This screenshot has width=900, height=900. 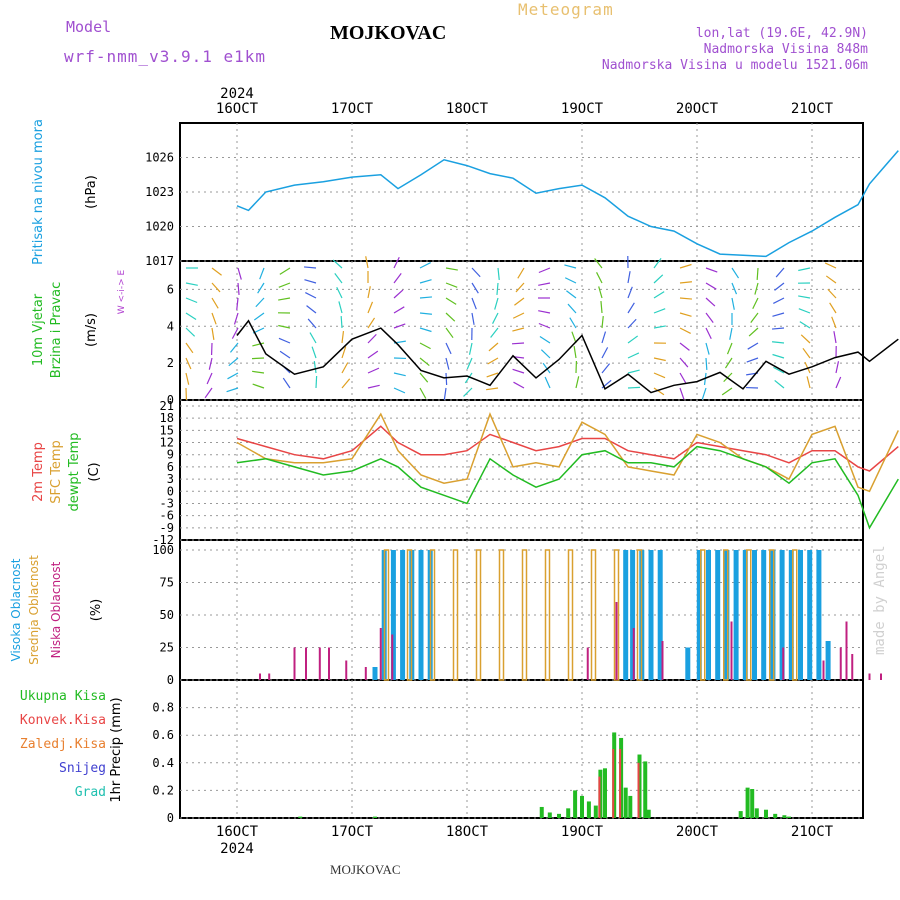 What do you see at coordinates (56, 472) in the screenshot?
I see `temp-title-2: SFC Temp` at bounding box center [56, 472].